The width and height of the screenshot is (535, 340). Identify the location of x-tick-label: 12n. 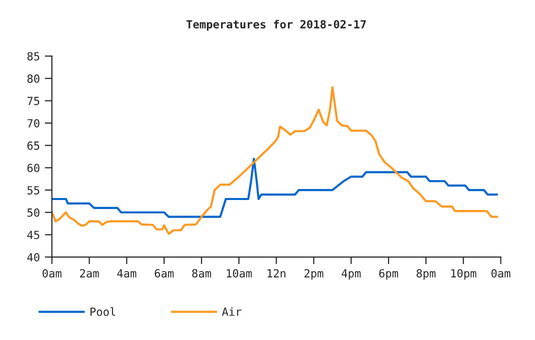
(277, 273).